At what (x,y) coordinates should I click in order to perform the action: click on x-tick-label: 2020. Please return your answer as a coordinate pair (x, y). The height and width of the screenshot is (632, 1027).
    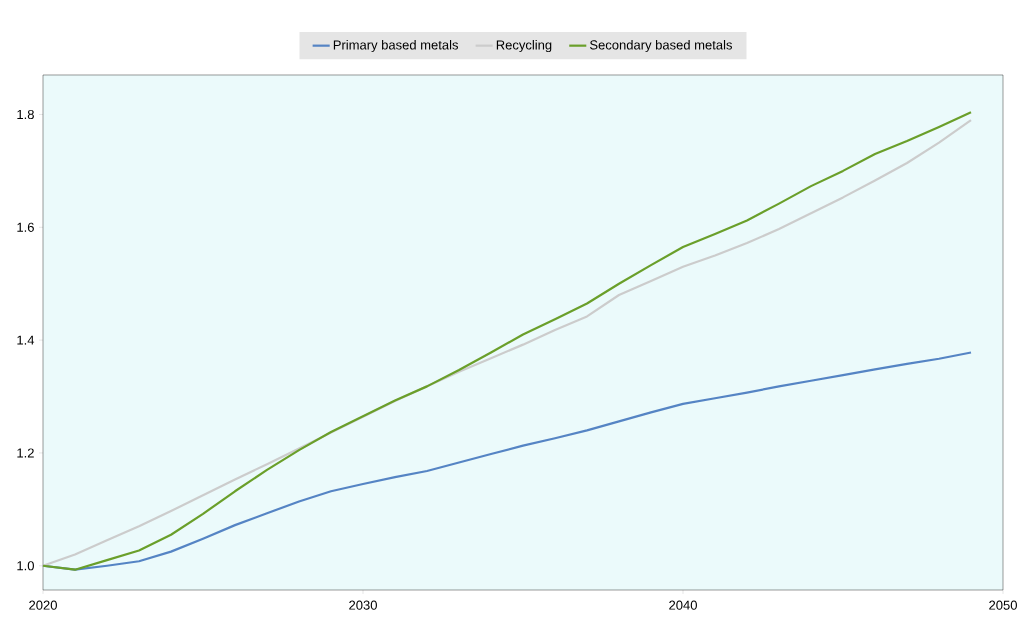
    Looking at the image, I should click on (43, 605).